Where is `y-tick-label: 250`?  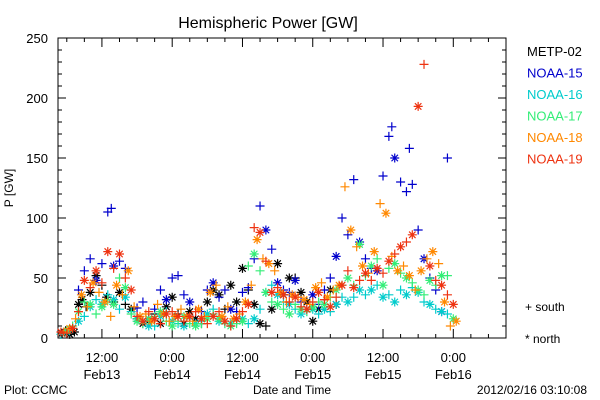 y-tick-label: 250 is located at coordinates (37, 38).